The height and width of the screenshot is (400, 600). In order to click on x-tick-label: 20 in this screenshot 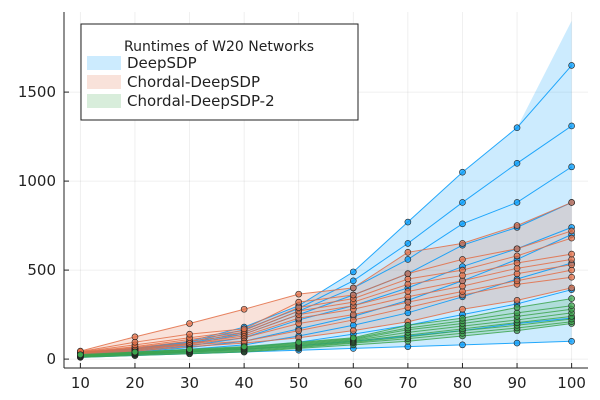, I will do `click(134, 383)`.